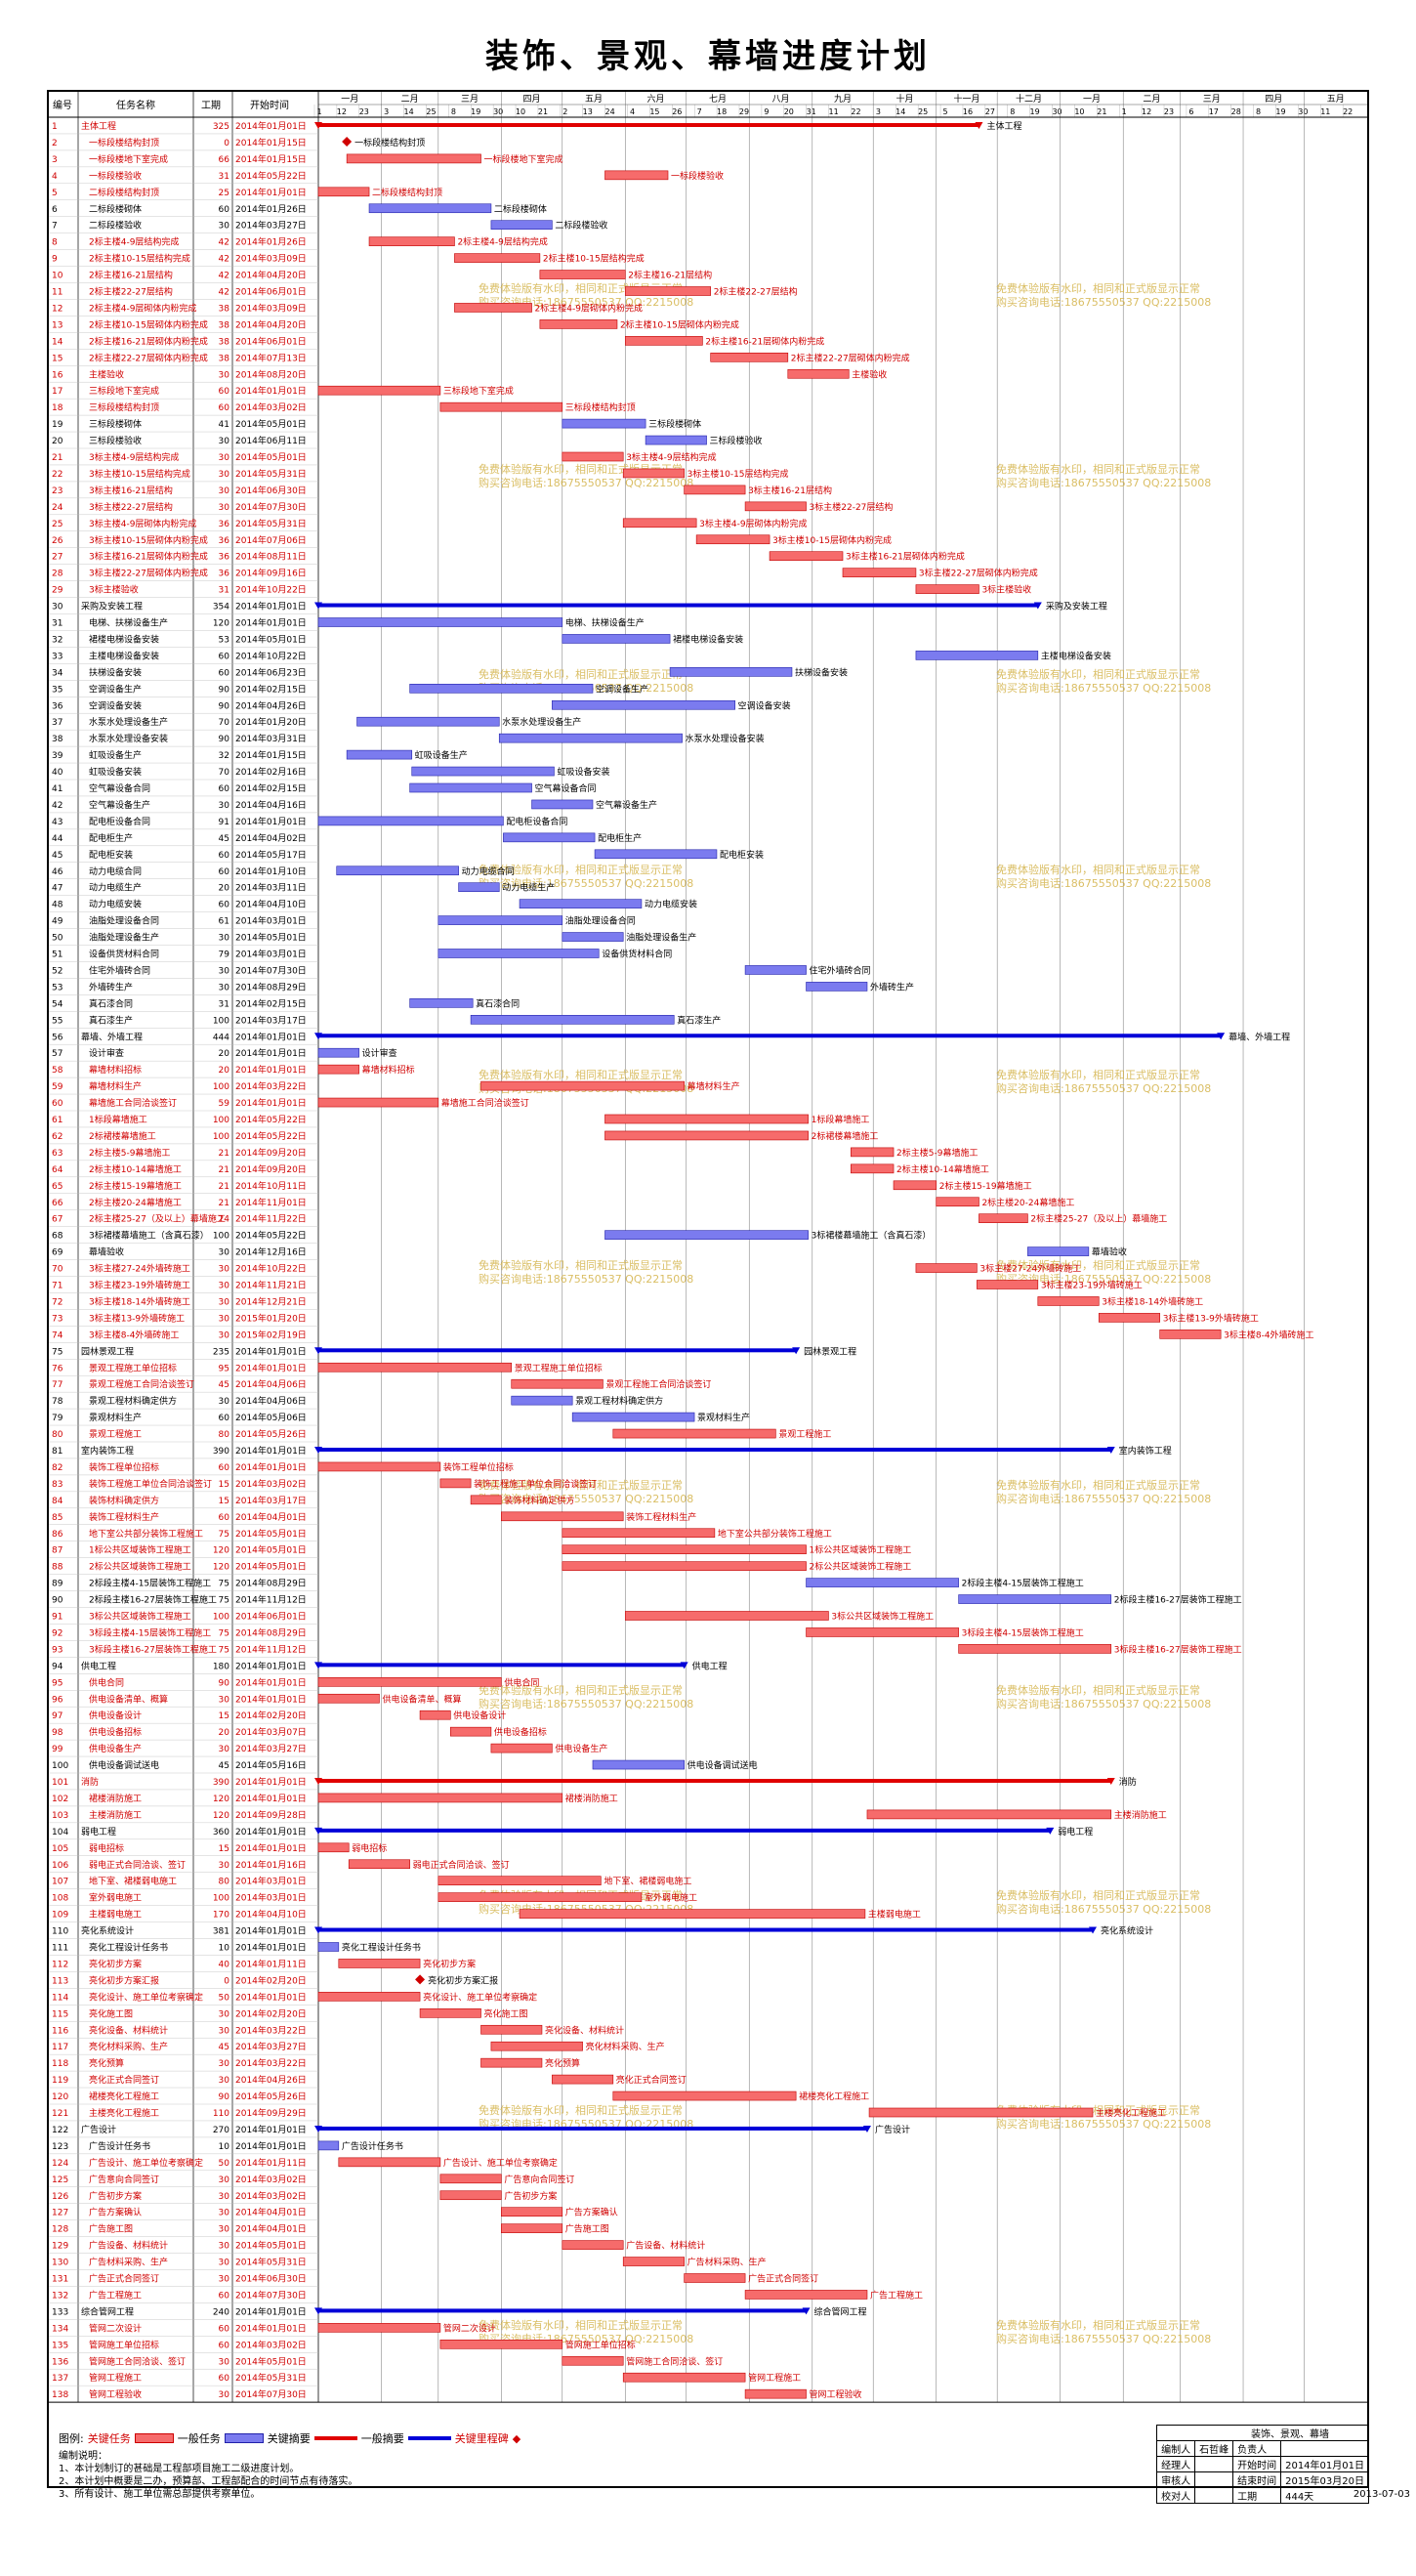  I want to click on task-start: 2014年10月22日, so click(271, 1269).